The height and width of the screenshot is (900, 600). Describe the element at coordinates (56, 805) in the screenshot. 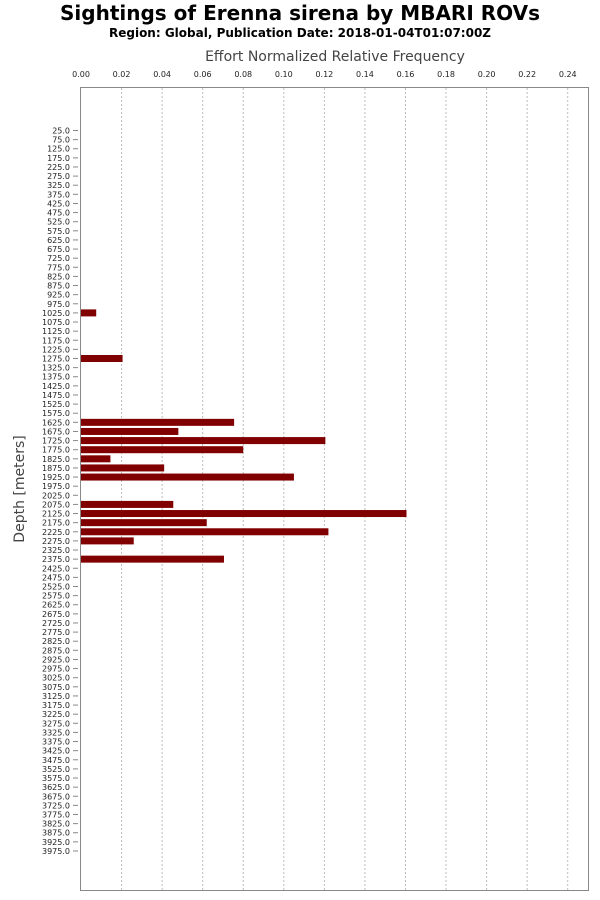

I see `y-tick-label: 3725.0` at that location.